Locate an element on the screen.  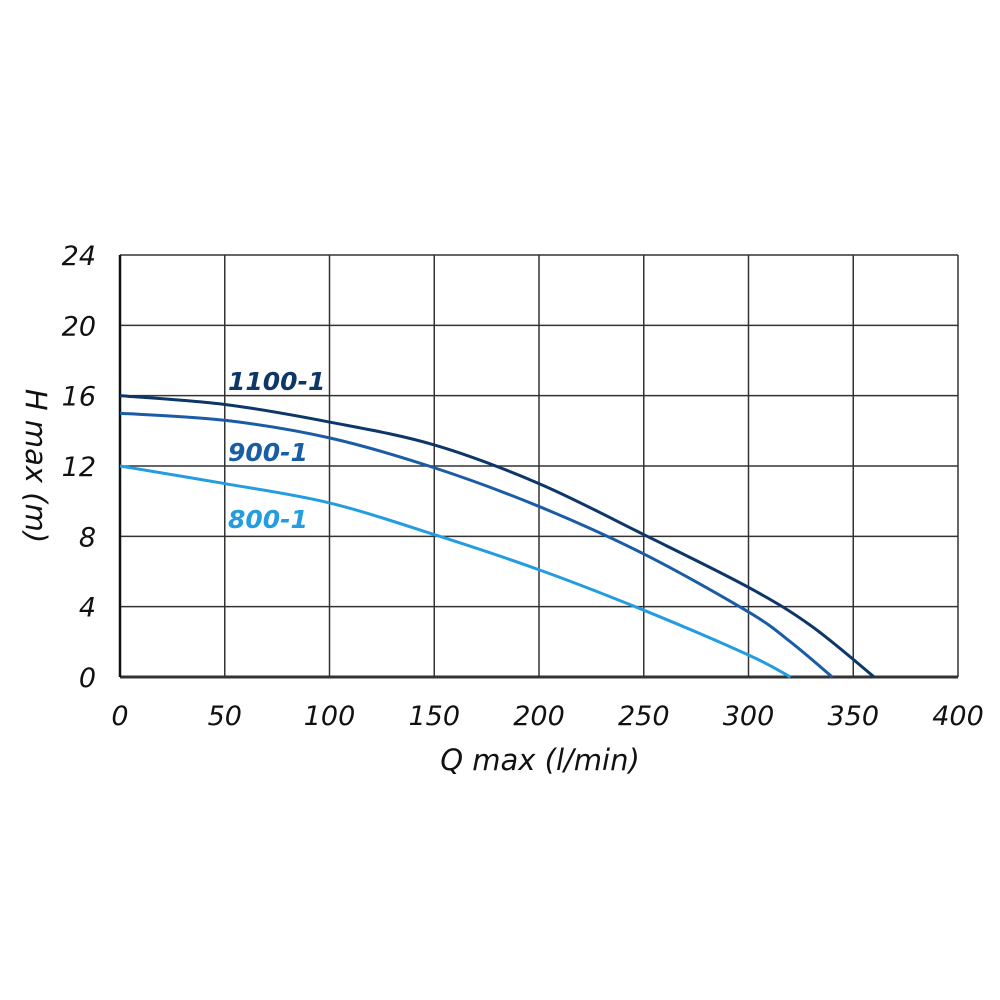
x-tick-label: 100 is located at coordinates (330, 716).